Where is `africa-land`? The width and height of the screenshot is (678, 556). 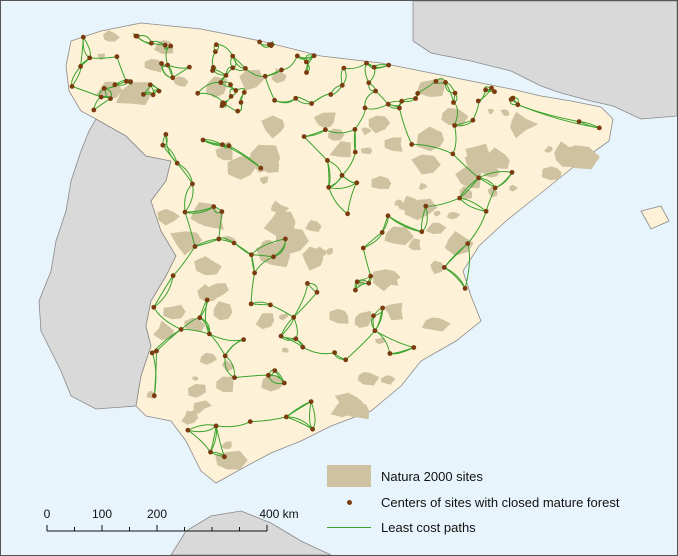 africa-land is located at coordinates (251, 532).